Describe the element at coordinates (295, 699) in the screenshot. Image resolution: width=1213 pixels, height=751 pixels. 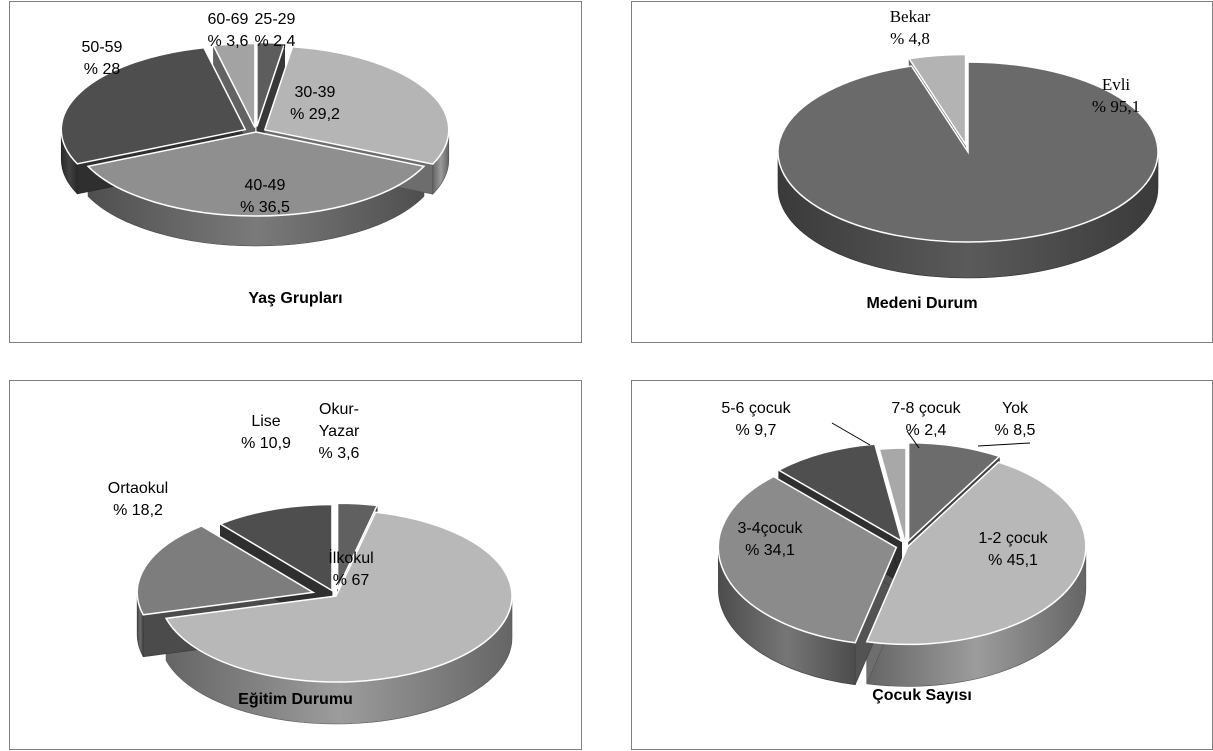
I see `chart-title: Eğitim Durumu` at that location.